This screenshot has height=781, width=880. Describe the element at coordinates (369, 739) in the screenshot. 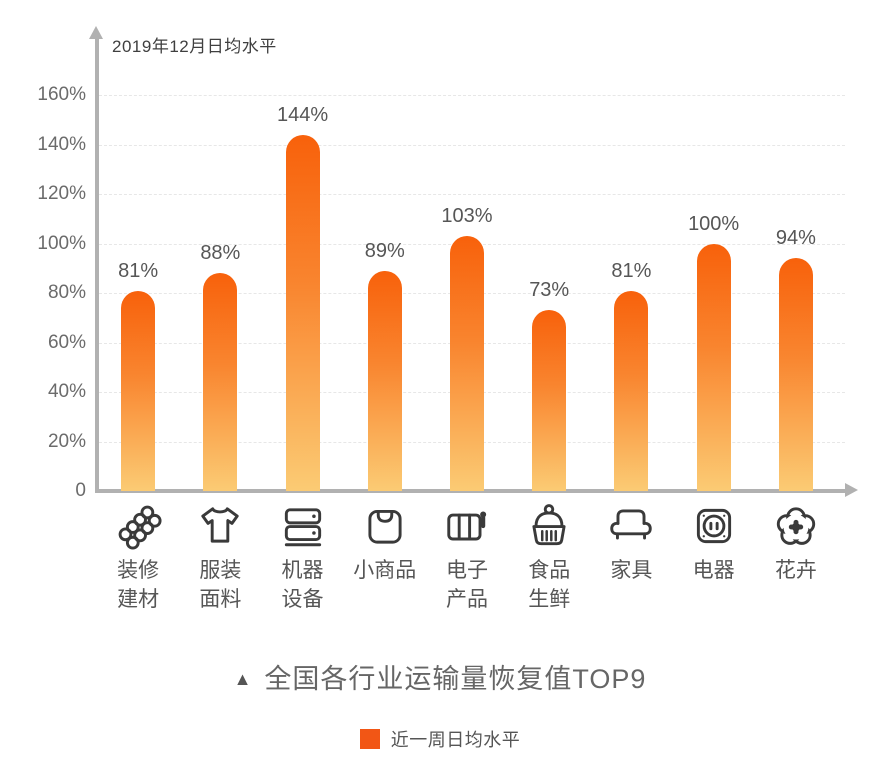

I see `legend-swatch` at that location.